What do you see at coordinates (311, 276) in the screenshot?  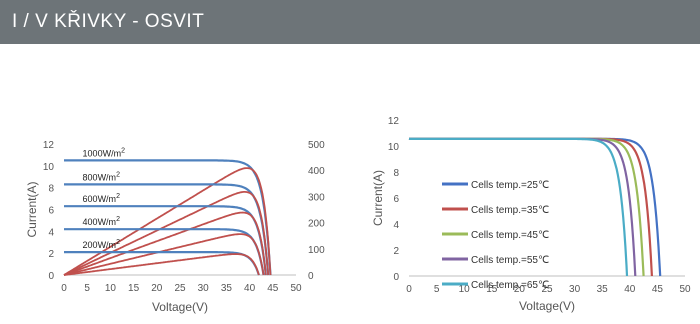 I see `y2-tick-label: 0` at bounding box center [311, 276].